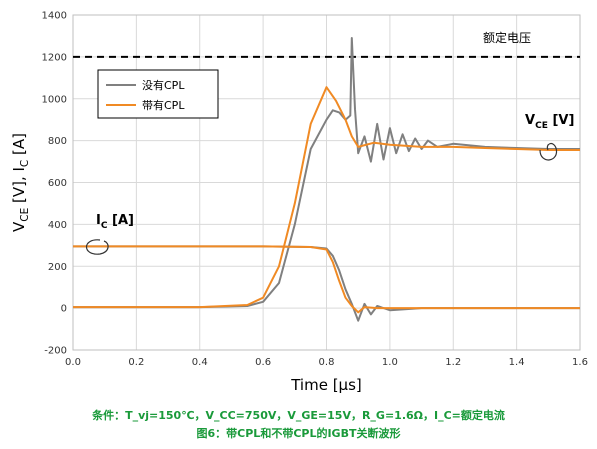 This screenshot has width=597, height=449. I want to click on x-tick-label: 0.4, so click(200, 362).